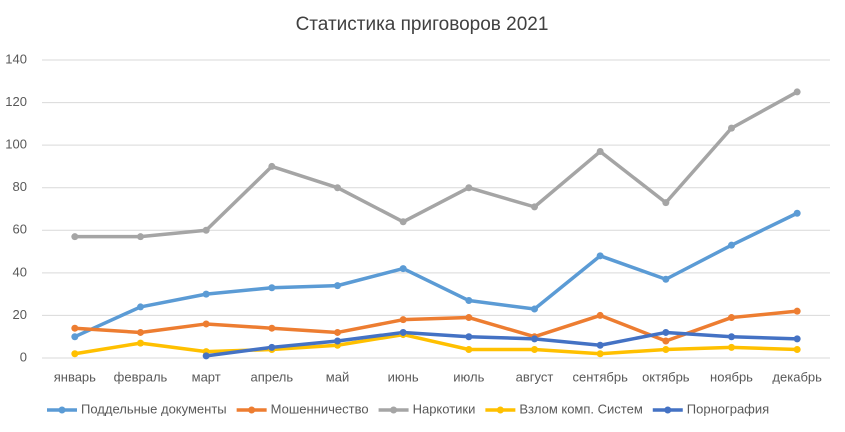 The height and width of the screenshot is (432, 845). Describe the element at coordinates (141, 376) in the screenshot. I see `x-tick-label: февраль` at that location.